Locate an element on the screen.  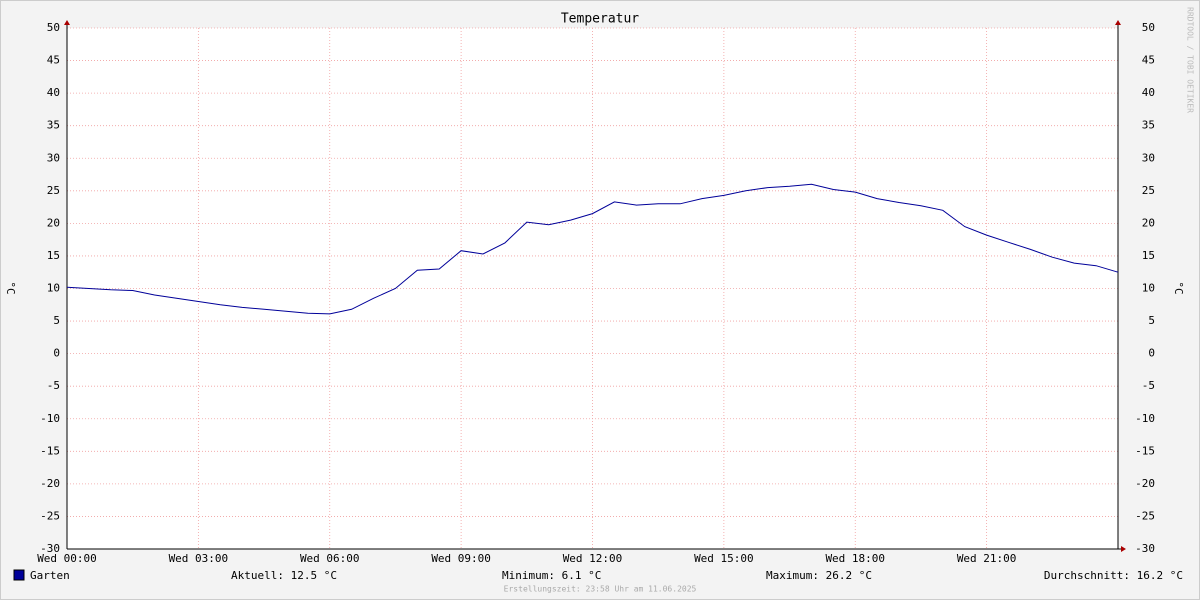
x-tick-label: Wed 09:00 is located at coordinates (461, 558).